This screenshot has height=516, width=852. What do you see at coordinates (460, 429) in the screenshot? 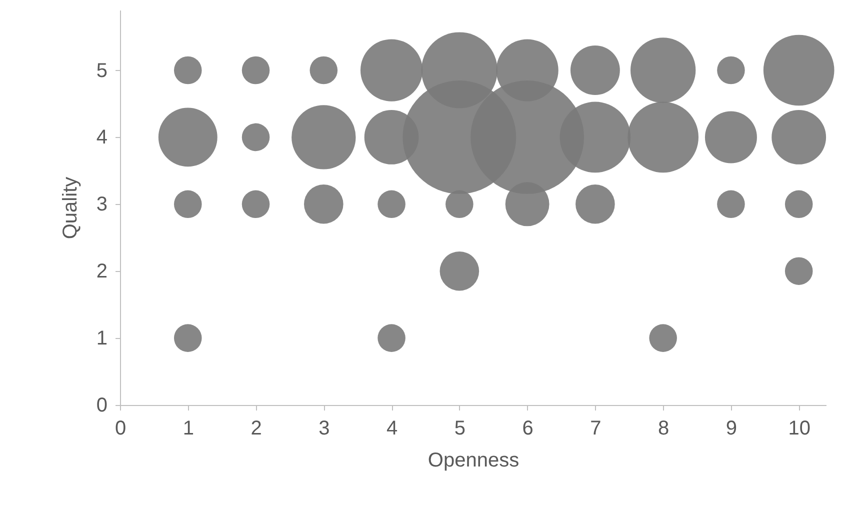
I see `x-tick-label: 5` at bounding box center [460, 429].